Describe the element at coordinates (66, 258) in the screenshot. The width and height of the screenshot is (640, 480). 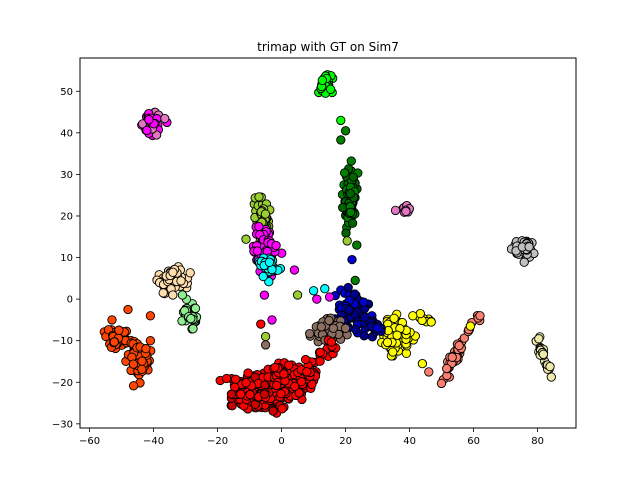
I see `y-axis: −30 −20 −10 0 10 20 30 40 50` at that location.